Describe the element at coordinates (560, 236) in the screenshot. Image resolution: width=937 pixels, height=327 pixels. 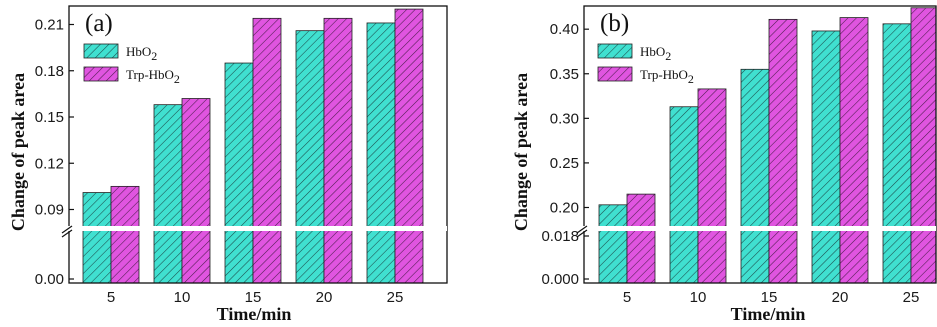
I see `y-tick-label: 0.018` at that location.